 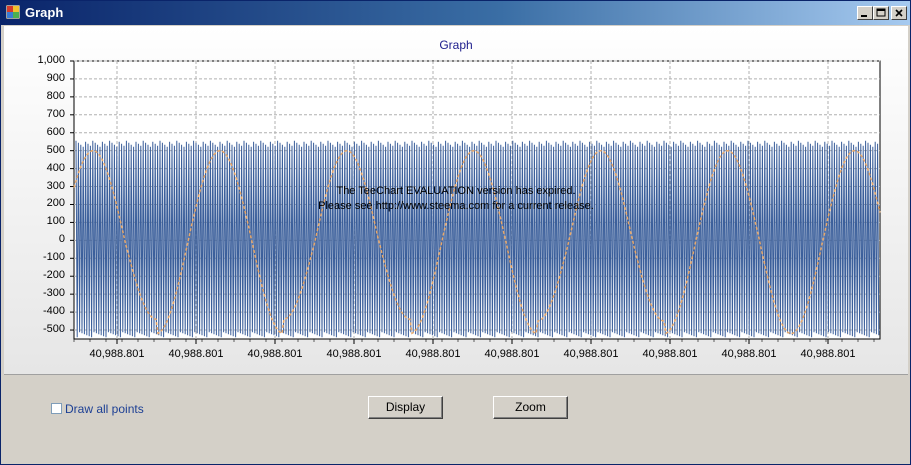 What do you see at coordinates (55, 95) in the screenshot?
I see `y-tick-label: 800` at bounding box center [55, 95].